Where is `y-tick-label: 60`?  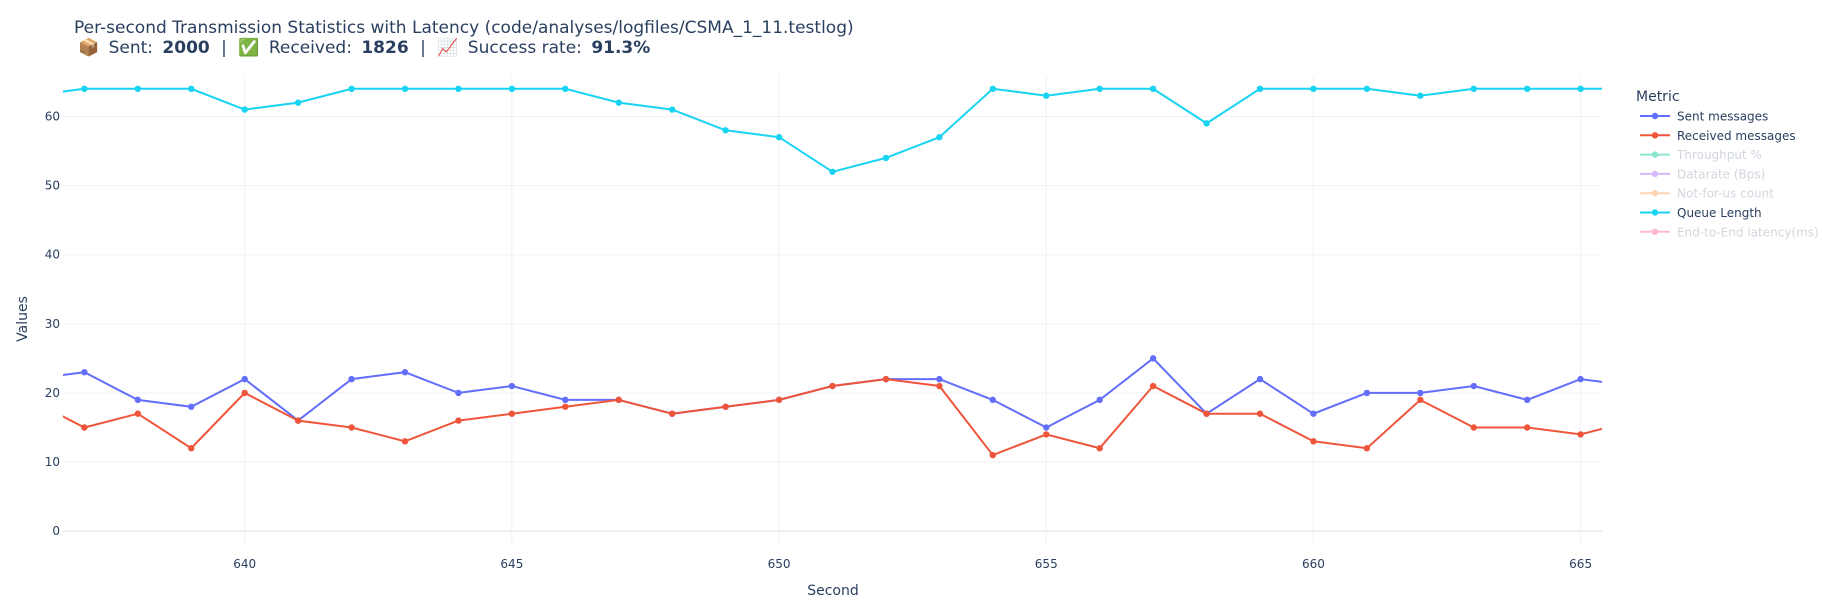
y-tick-label: 60 is located at coordinates (52, 116).